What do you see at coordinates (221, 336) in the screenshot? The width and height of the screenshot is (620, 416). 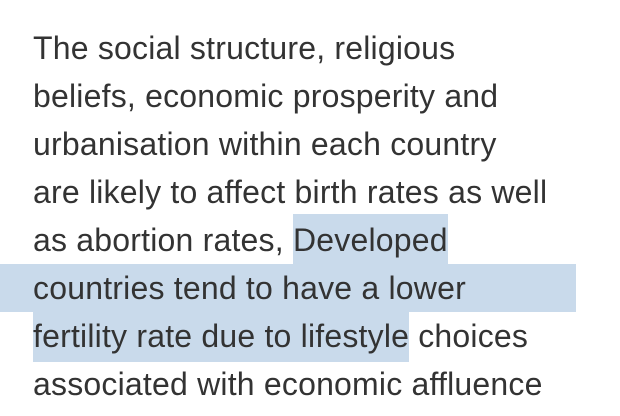 I see `text-selection-end: fertility rate due to lifestyle` at bounding box center [221, 336].